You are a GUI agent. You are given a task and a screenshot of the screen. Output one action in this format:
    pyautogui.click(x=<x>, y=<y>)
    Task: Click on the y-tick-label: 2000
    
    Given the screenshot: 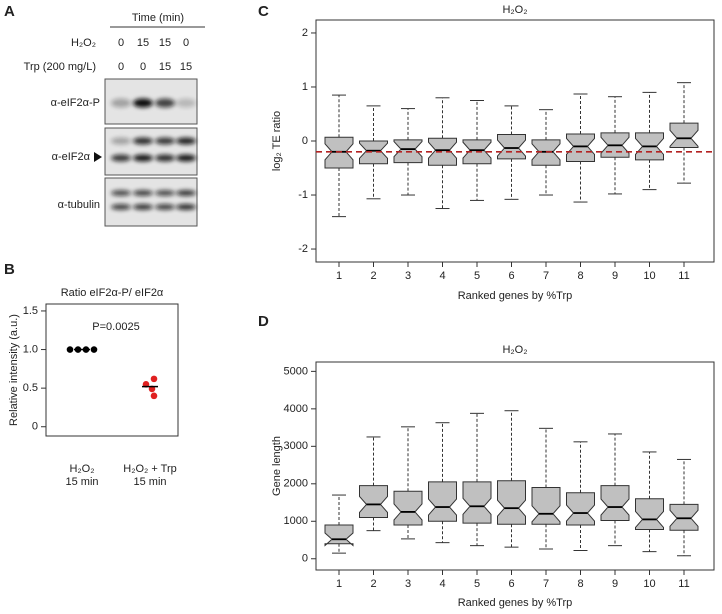 What is the action you would take?
    pyautogui.click(x=296, y=484)
    